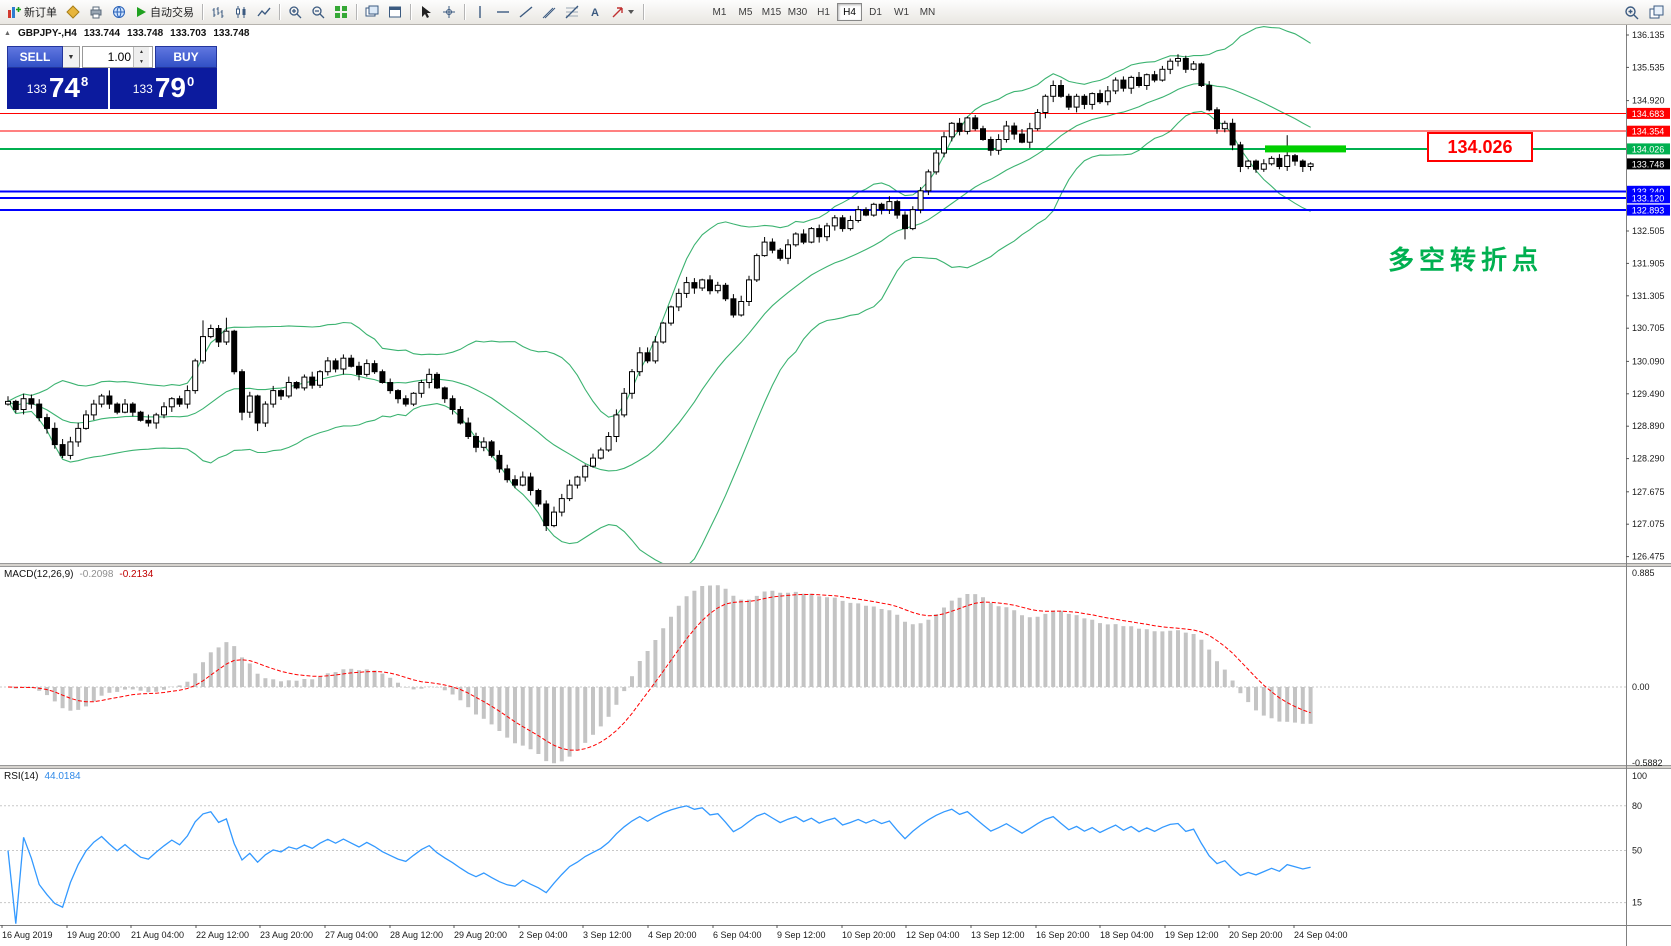 Image resolution: width=1671 pixels, height=946 pixels. I want to click on cursor-button, so click(426, 12).